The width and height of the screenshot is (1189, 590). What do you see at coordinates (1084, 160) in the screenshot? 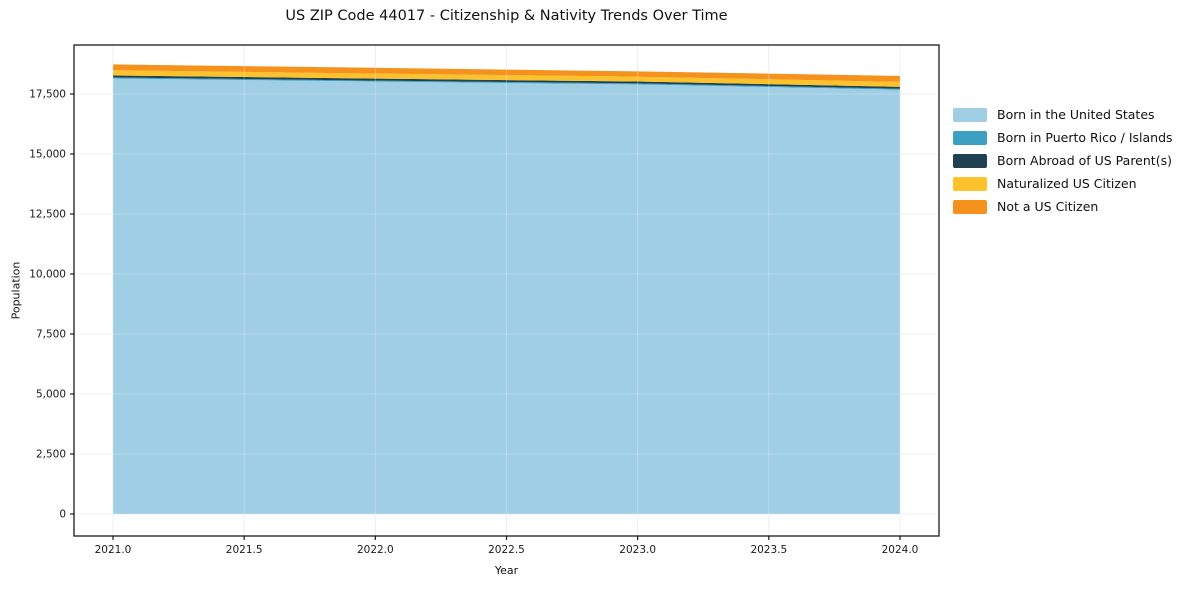
I see `legend-label: Born Abroad of US Parent(s)` at bounding box center [1084, 160].